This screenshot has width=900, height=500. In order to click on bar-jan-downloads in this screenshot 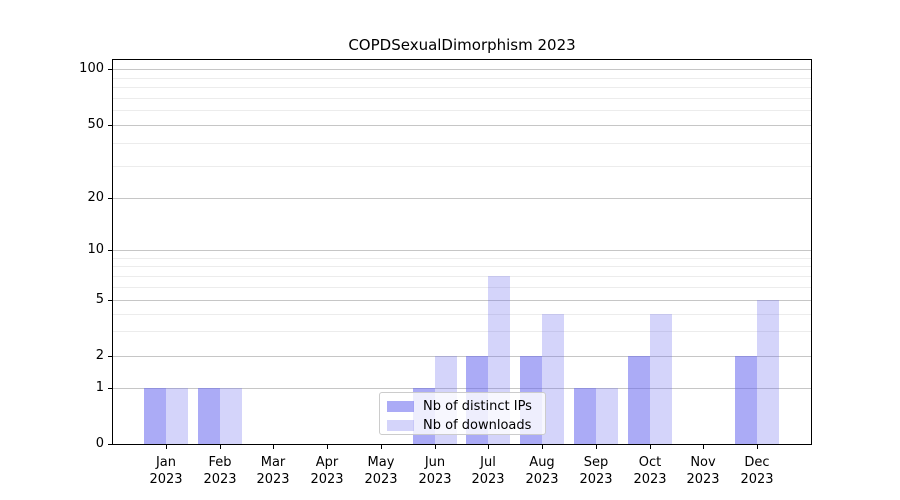, I will do `click(177, 416)`.